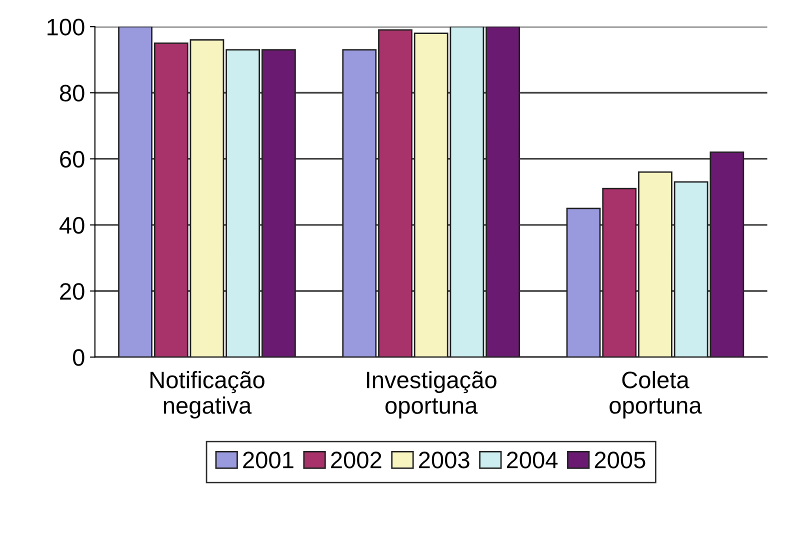 This screenshot has height=533, width=791. I want to click on y-tick-label: 80, so click(72, 93).